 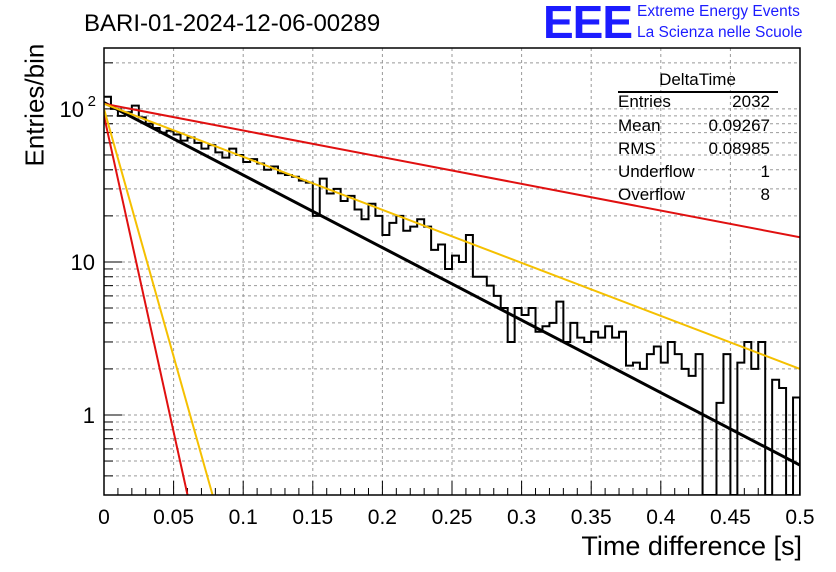 What do you see at coordinates (691, 546) in the screenshot?
I see `x-axis-title: Time difference [s]` at bounding box center [691, 546].